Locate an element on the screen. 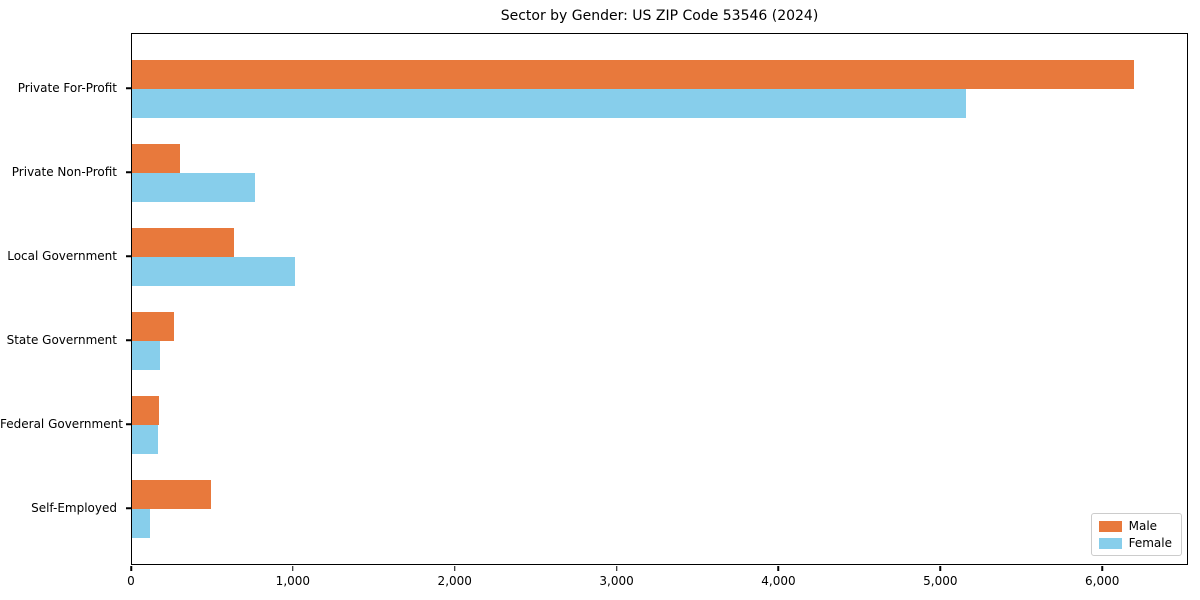 This screenshot has width=1200, height=600. x-tick-label: 4,000 is located at coordinates (778, 581).